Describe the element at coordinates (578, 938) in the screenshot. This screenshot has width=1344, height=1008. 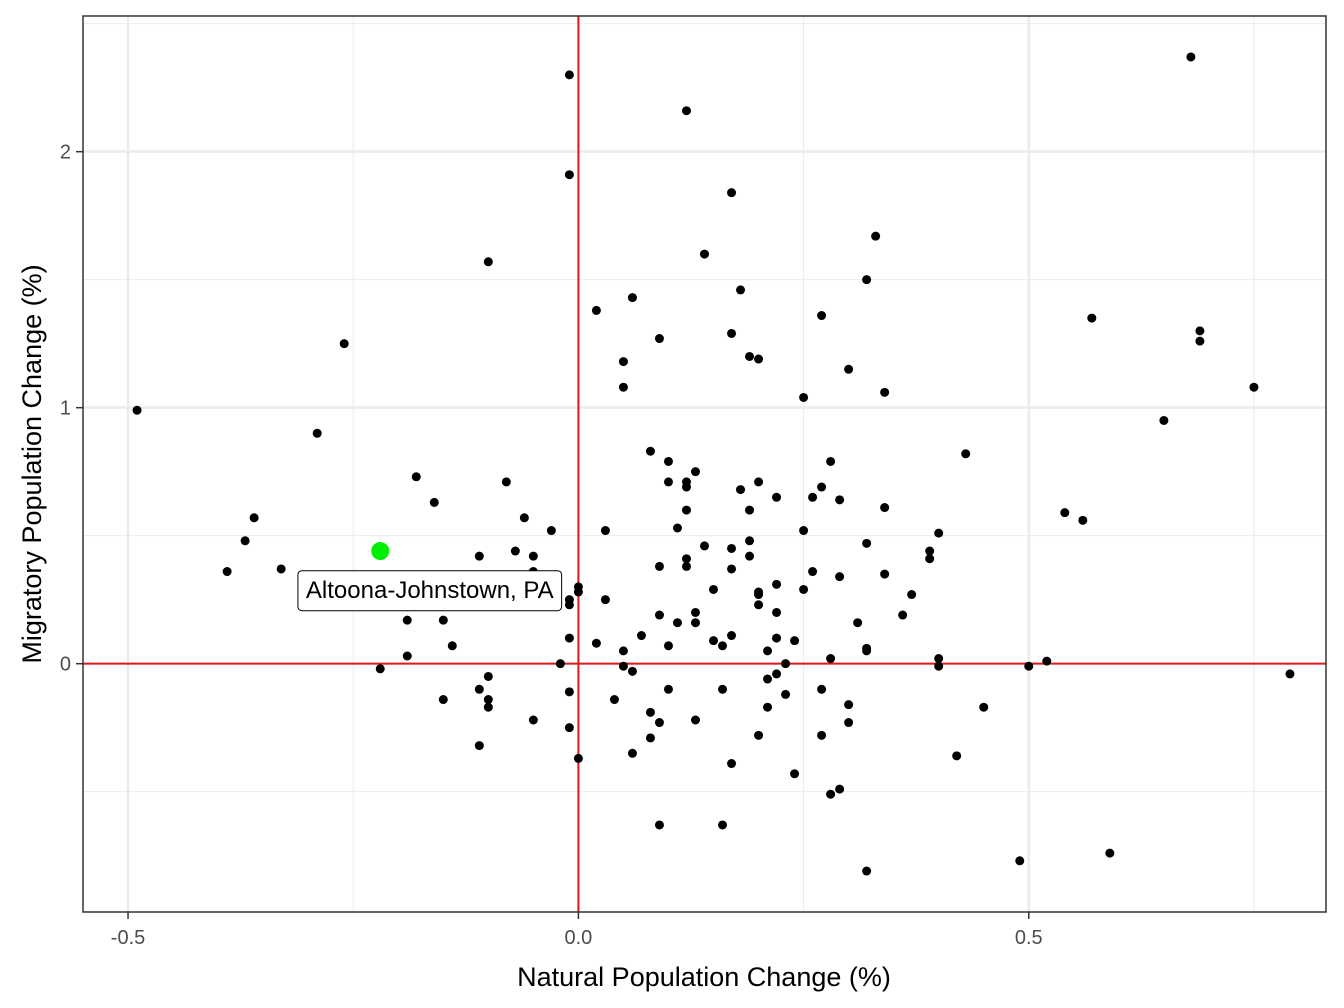
I see `x-tick-label: 0.0` at that location.